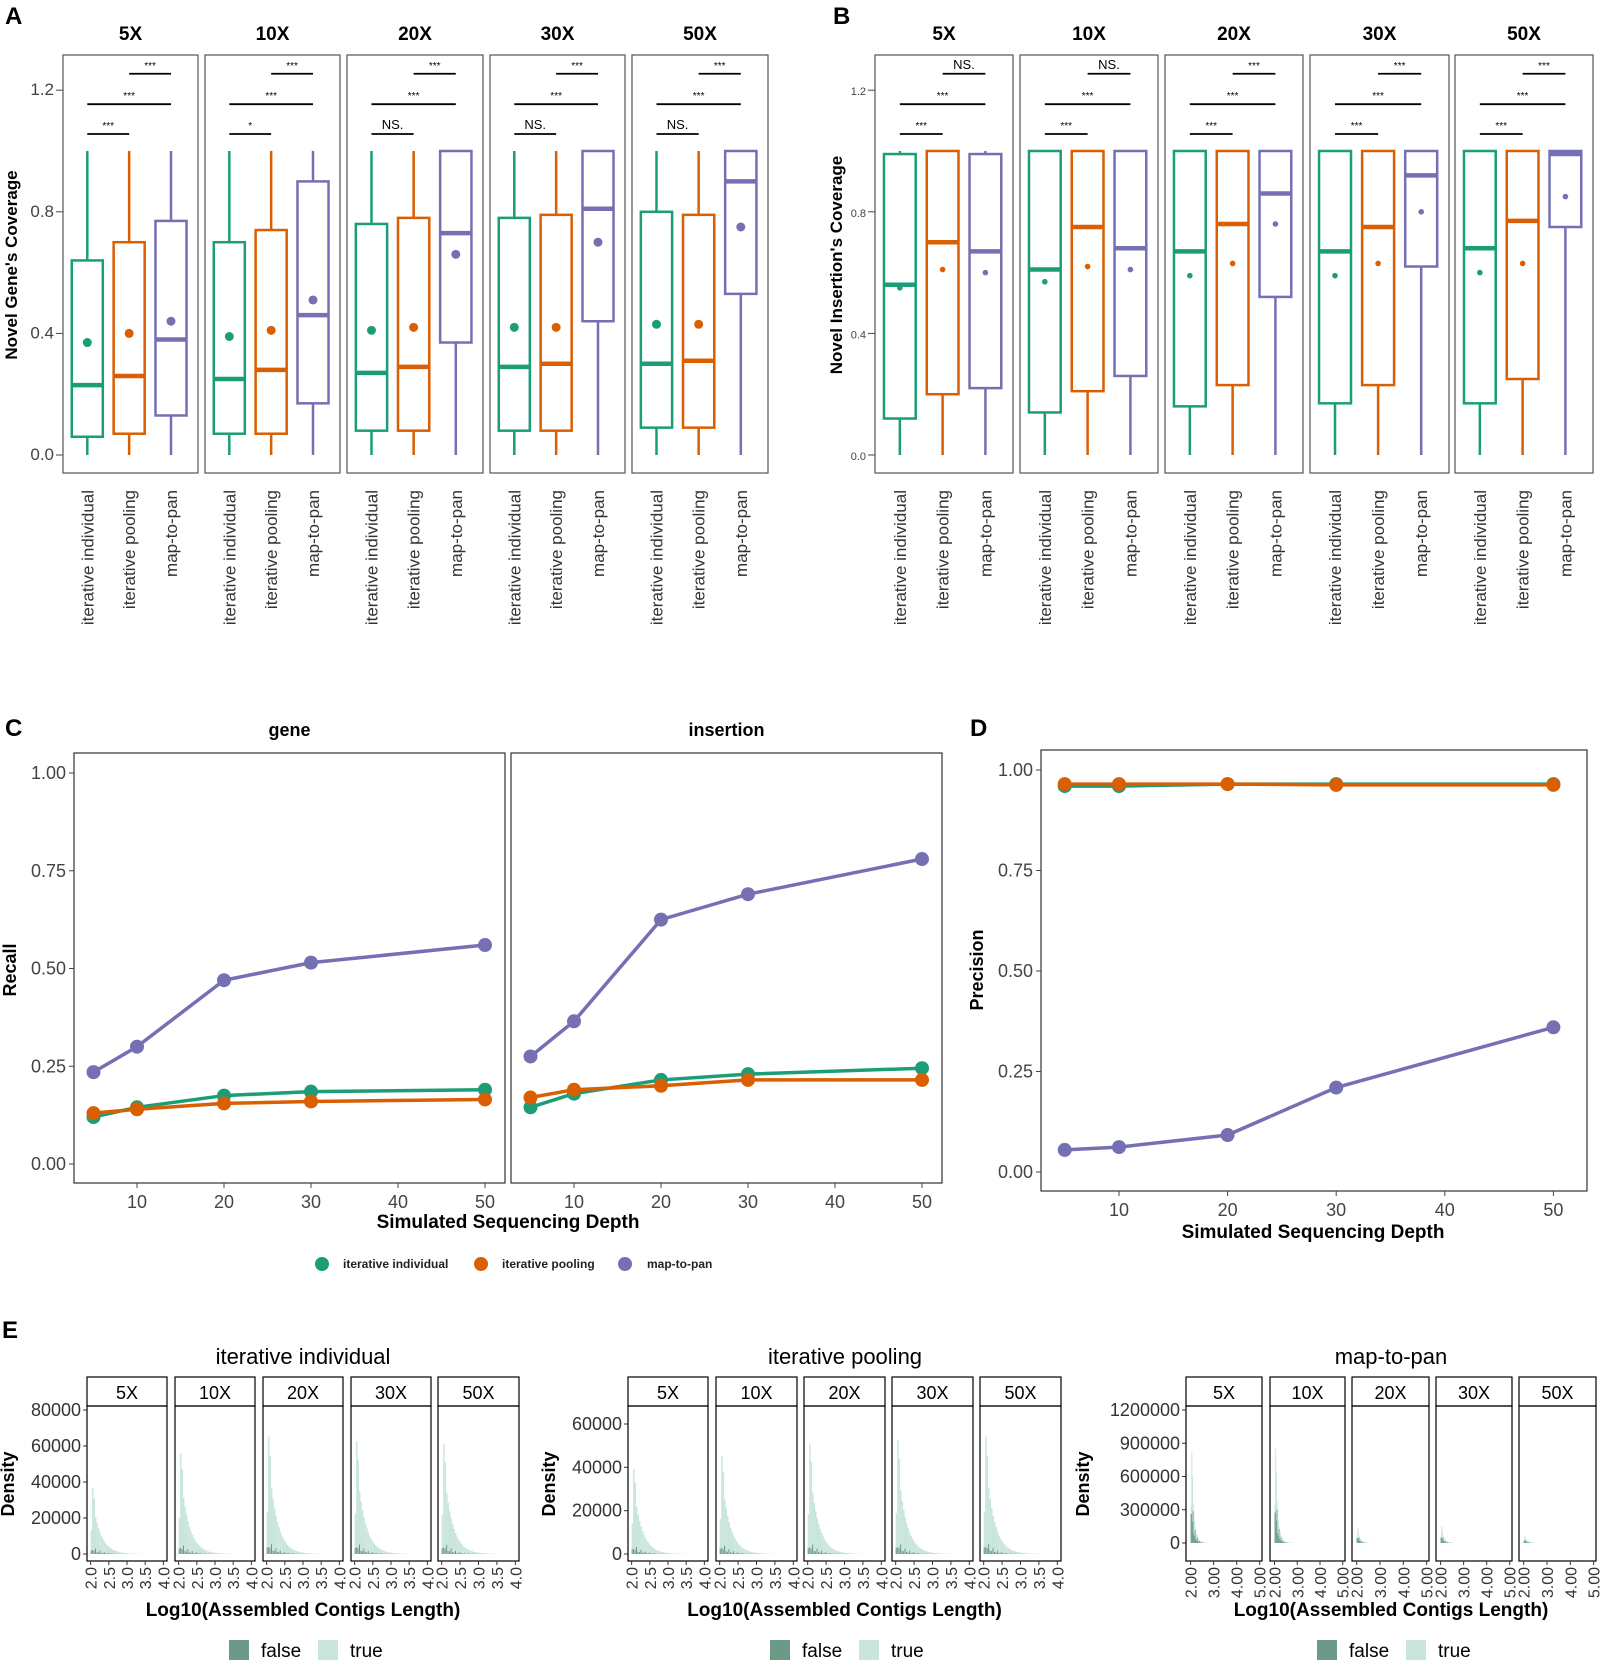 Image resolution: width=1604 pixels, height=1662 pixels. I want to click on y-tick-label: 0.50, so click(48, 969).